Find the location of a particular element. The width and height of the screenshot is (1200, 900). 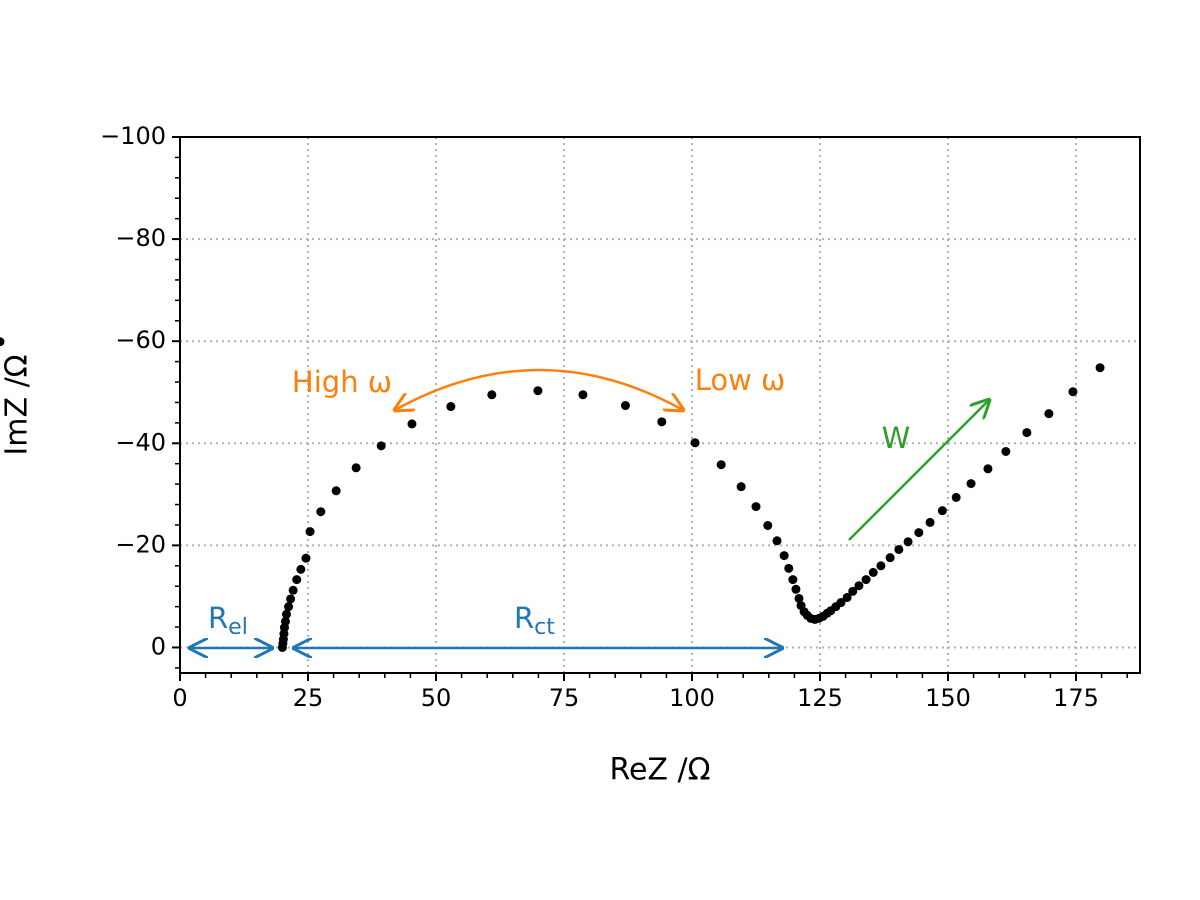

annotation: Rel is located at coordinates (228, 620).